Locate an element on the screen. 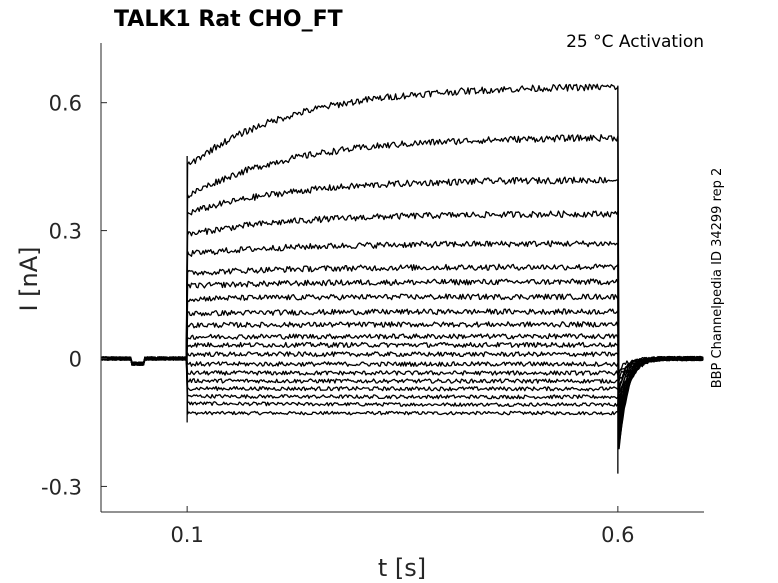 This screenshot has height=583, width=778. y-axis-label: I [nA] is located at coordinates (29, 278).